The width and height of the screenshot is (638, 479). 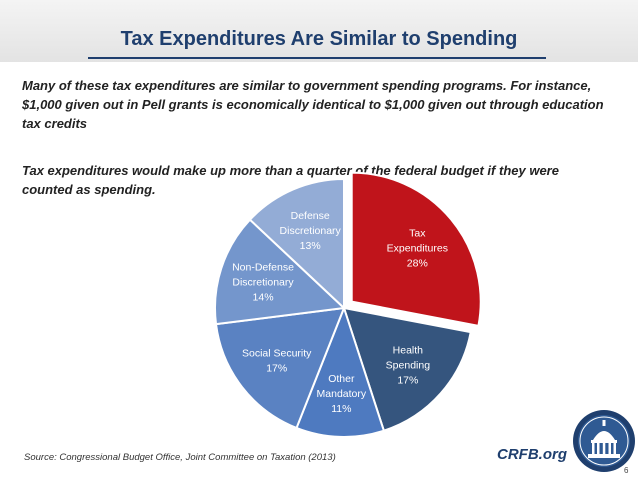 What do you see at coordinates (340, 371) in the screenshot?
I see `pie-slice-other-mandatory` at bounding box center [340, 371].